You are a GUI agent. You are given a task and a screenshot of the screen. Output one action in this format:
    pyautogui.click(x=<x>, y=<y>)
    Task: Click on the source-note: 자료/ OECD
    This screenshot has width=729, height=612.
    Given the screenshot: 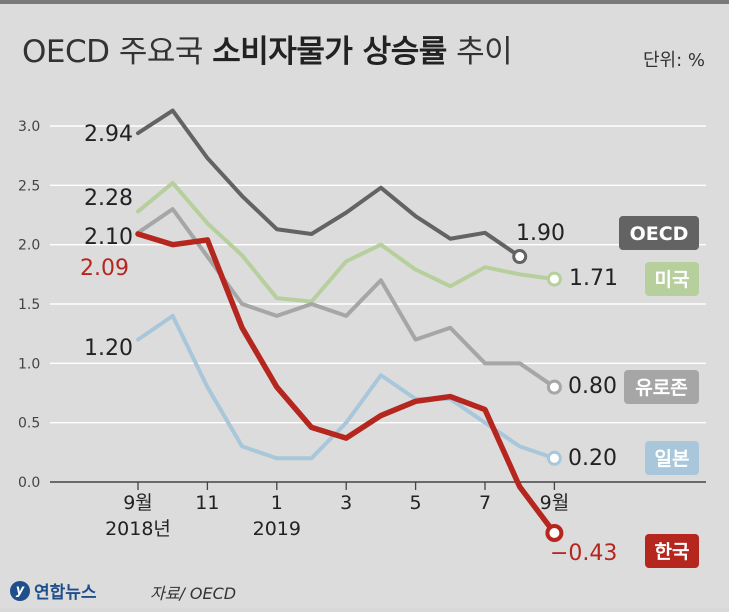 What is the action you would take?
    pyautogui.click(x=193, y=593)
    